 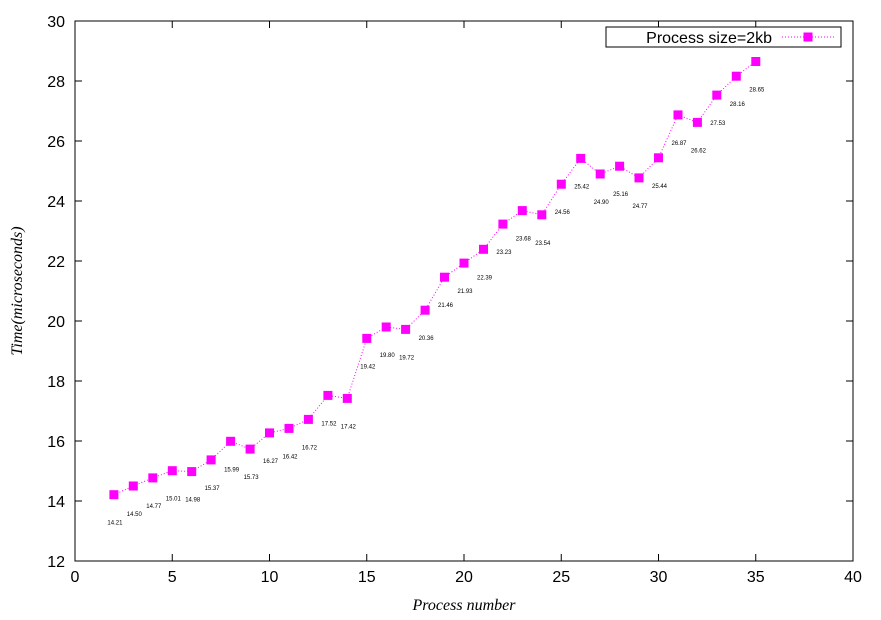 What do you see at coordinates (135, 515) in the screenshot?
I see `data-label: 14.50` at bounding box center [135, 515].